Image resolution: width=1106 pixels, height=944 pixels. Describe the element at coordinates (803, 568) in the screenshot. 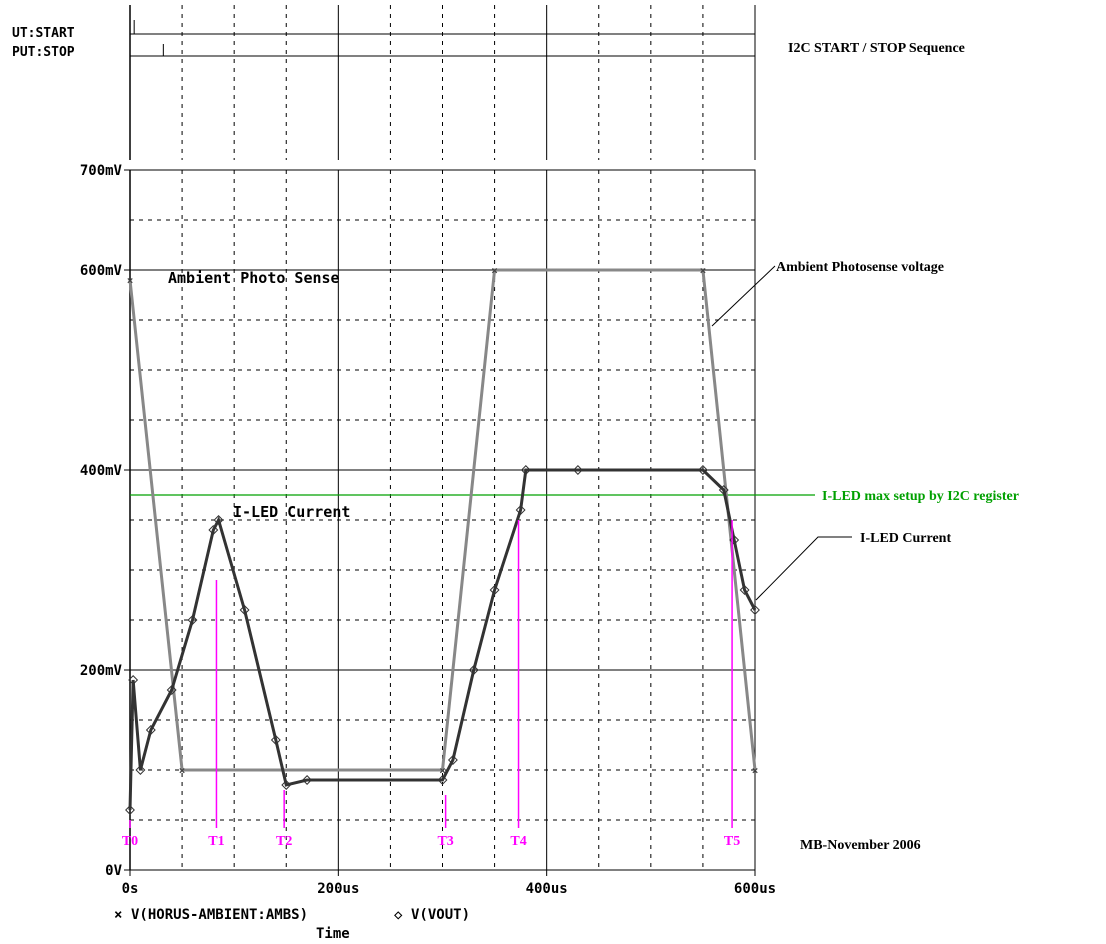

I see `iled-callout-leader` at that location.